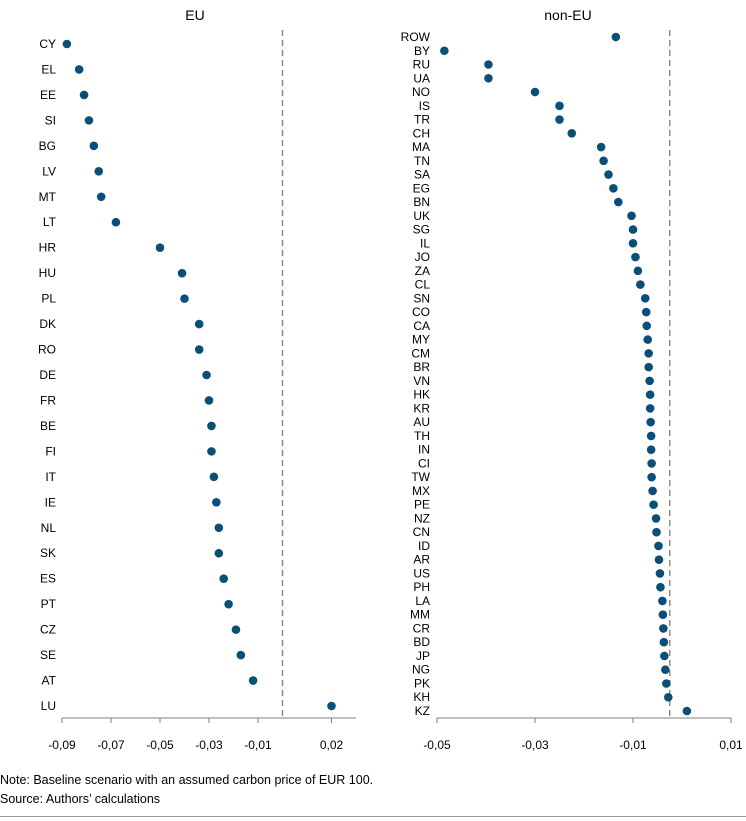 The height and width of the screenshot is (821, 746). What do you see at coordinates (731, 745) in the screenshot?
I see `x-tick-label: 0,01` at bounding box center [731, 745].